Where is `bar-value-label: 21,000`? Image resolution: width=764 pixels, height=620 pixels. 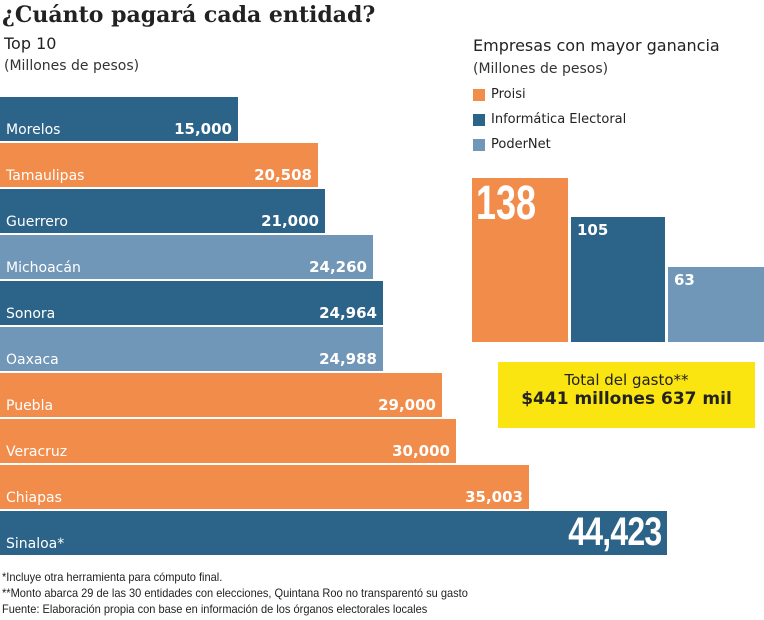 bar-value-label: 21,000 is located at coordinates (290, 221).